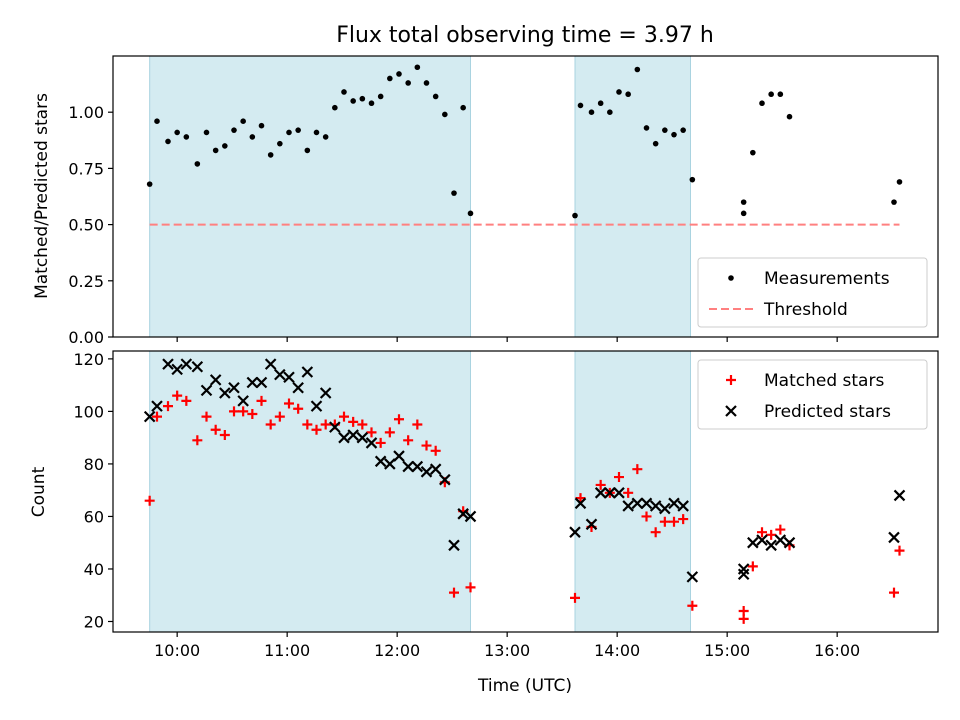 Image resolution: width=960 pixels, height=720 pixels. What do you see at coordinates (824, 381) in the screenshot?
I see `legend-label: Matched stars` at bounding box center [824, 381].